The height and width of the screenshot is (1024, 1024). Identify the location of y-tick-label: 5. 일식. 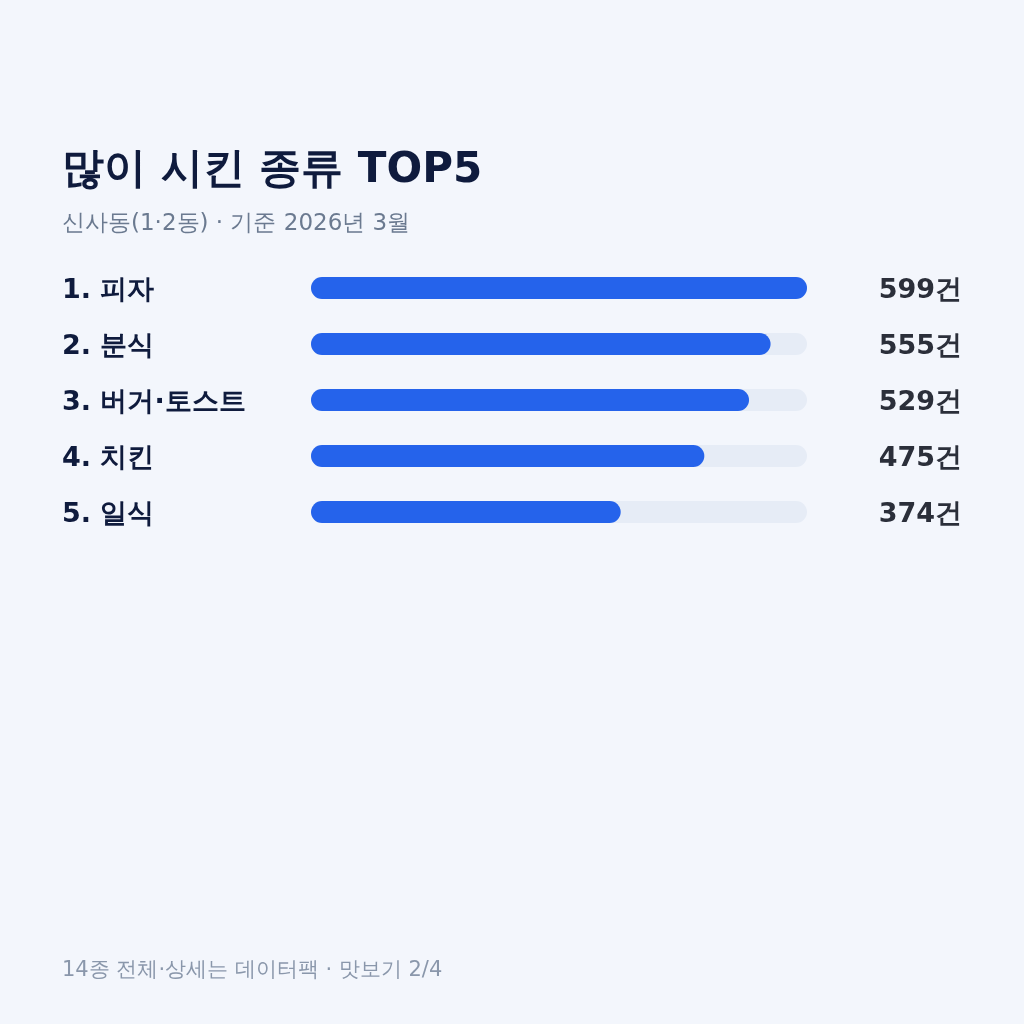
(108, 512).